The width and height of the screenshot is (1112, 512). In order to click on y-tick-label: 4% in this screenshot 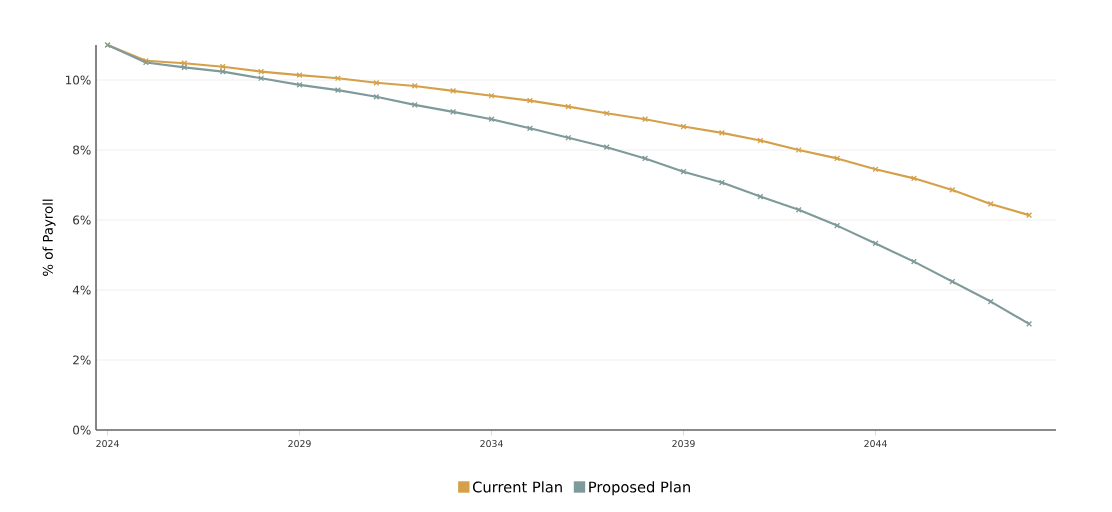, I will do `click(81, 290)`.